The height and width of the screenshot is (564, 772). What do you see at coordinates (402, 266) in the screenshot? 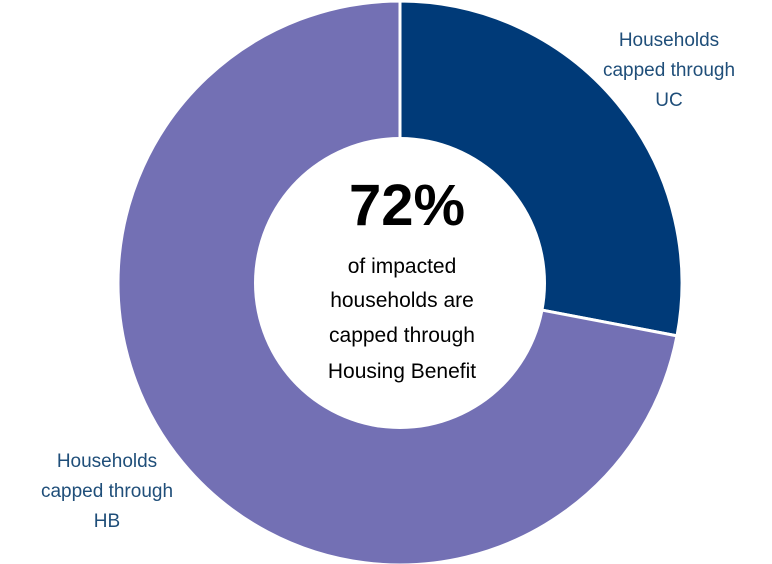
I see `center-line-1: of impacted` at bounding box center [402, 266].